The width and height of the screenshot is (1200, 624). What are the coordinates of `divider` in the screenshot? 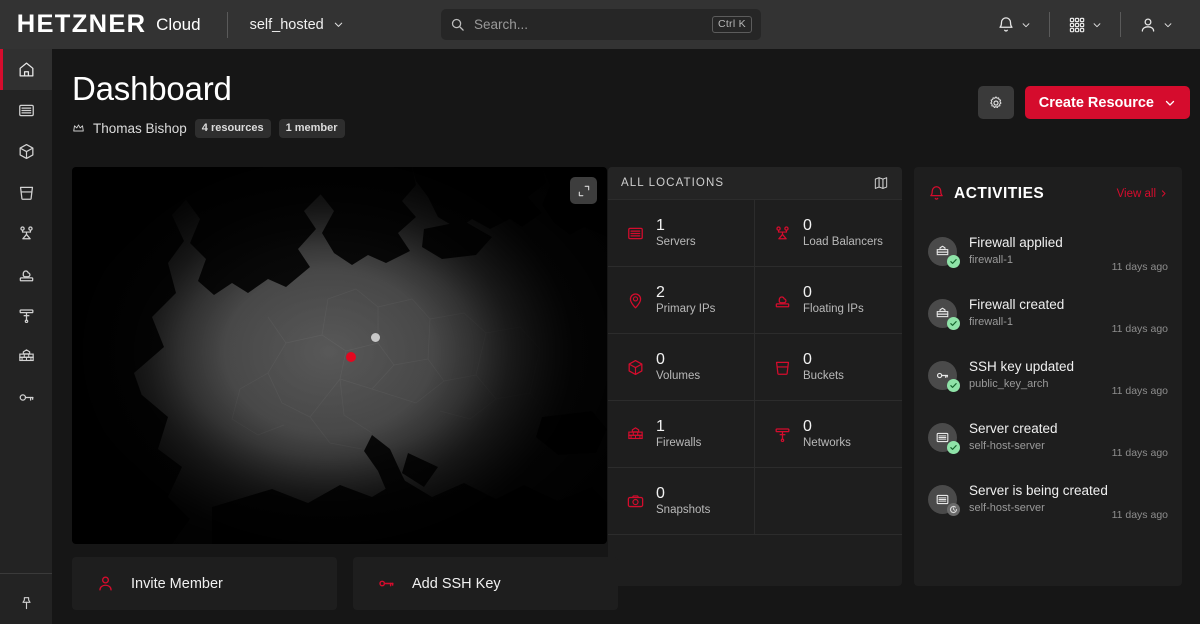 It's located at (1120, 24).